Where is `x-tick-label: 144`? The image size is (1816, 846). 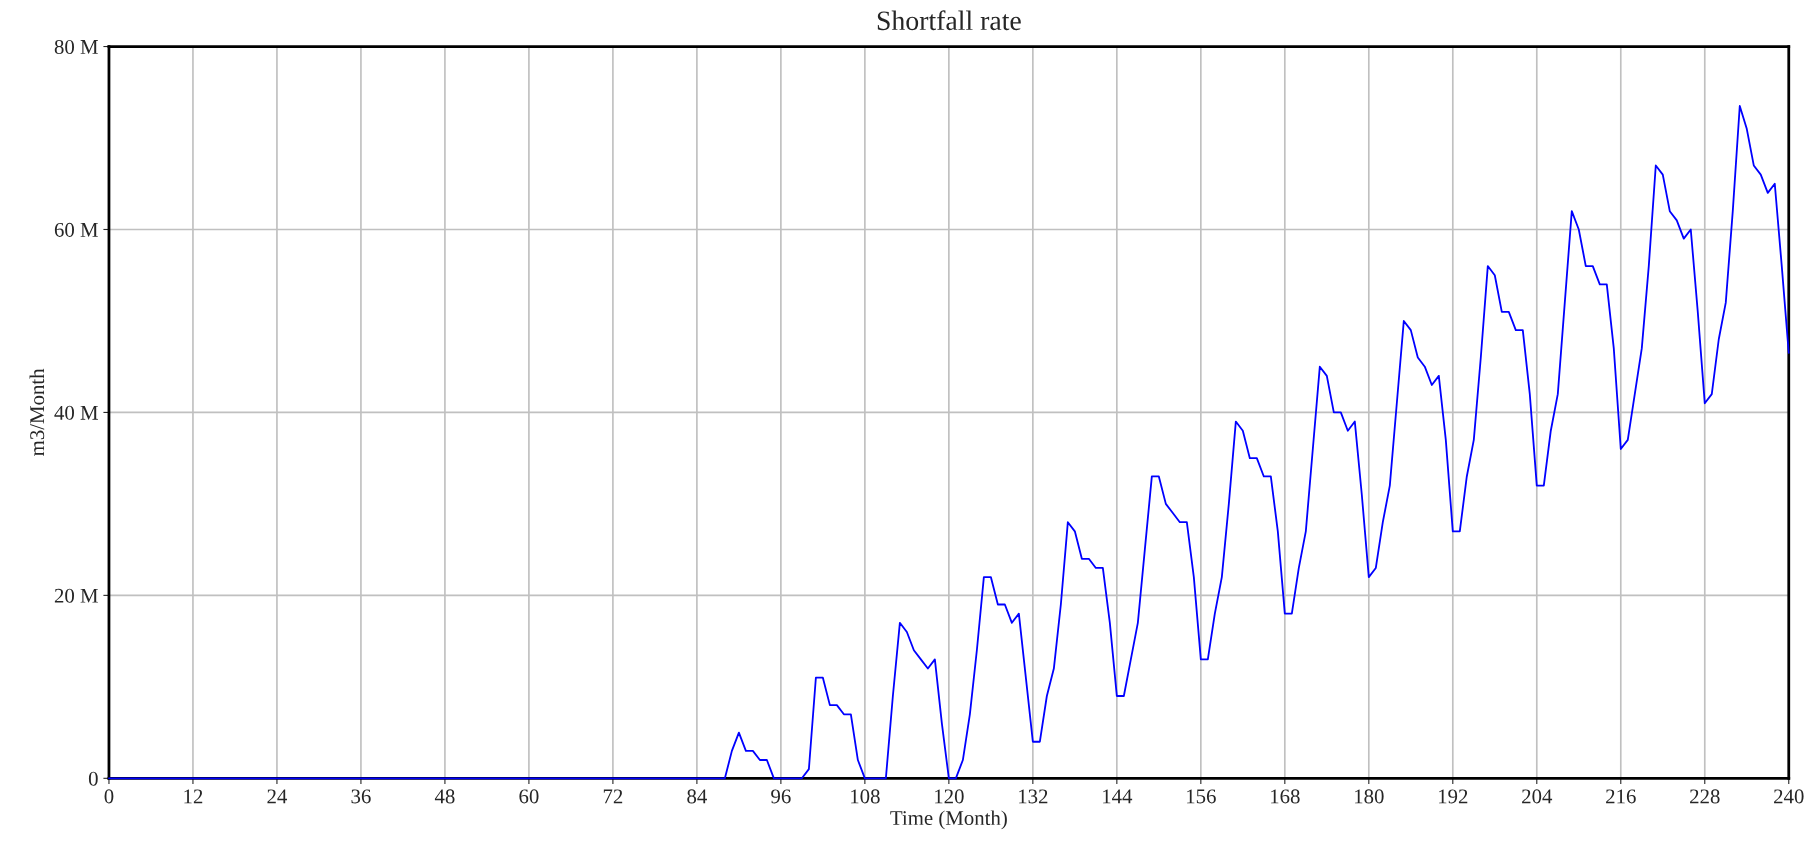
x-tick-label: 144 is located at coordinates (1118, 796).